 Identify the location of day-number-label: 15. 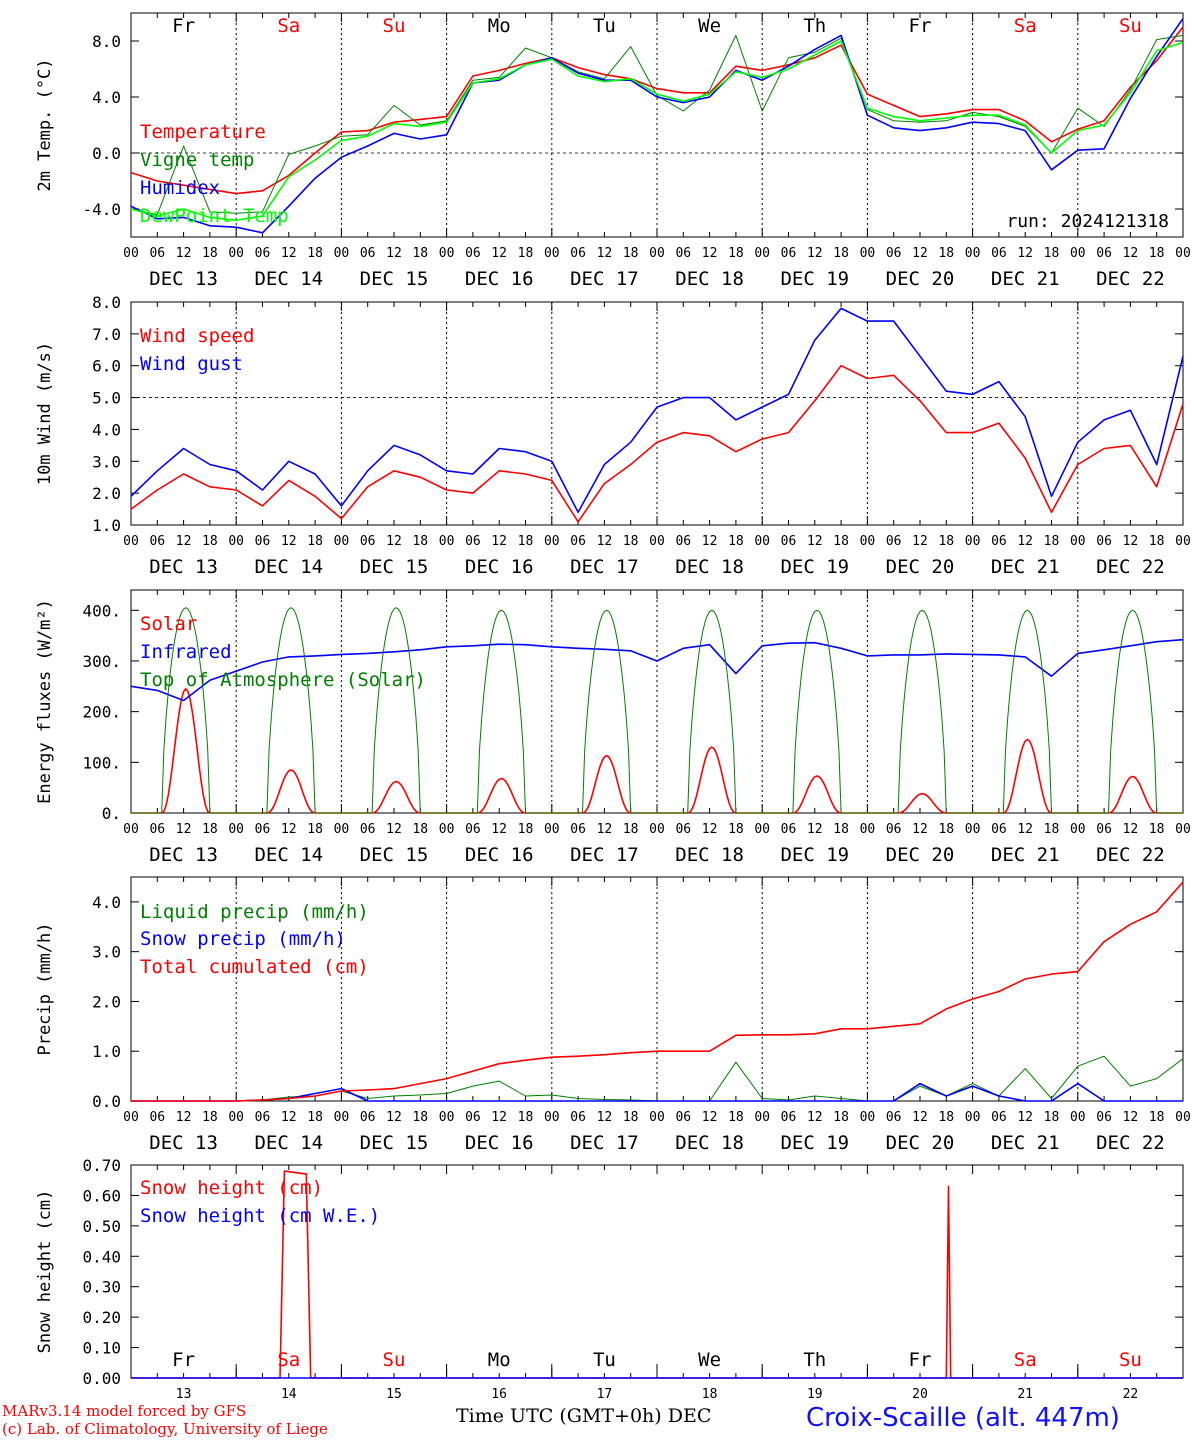
(394, 1393).